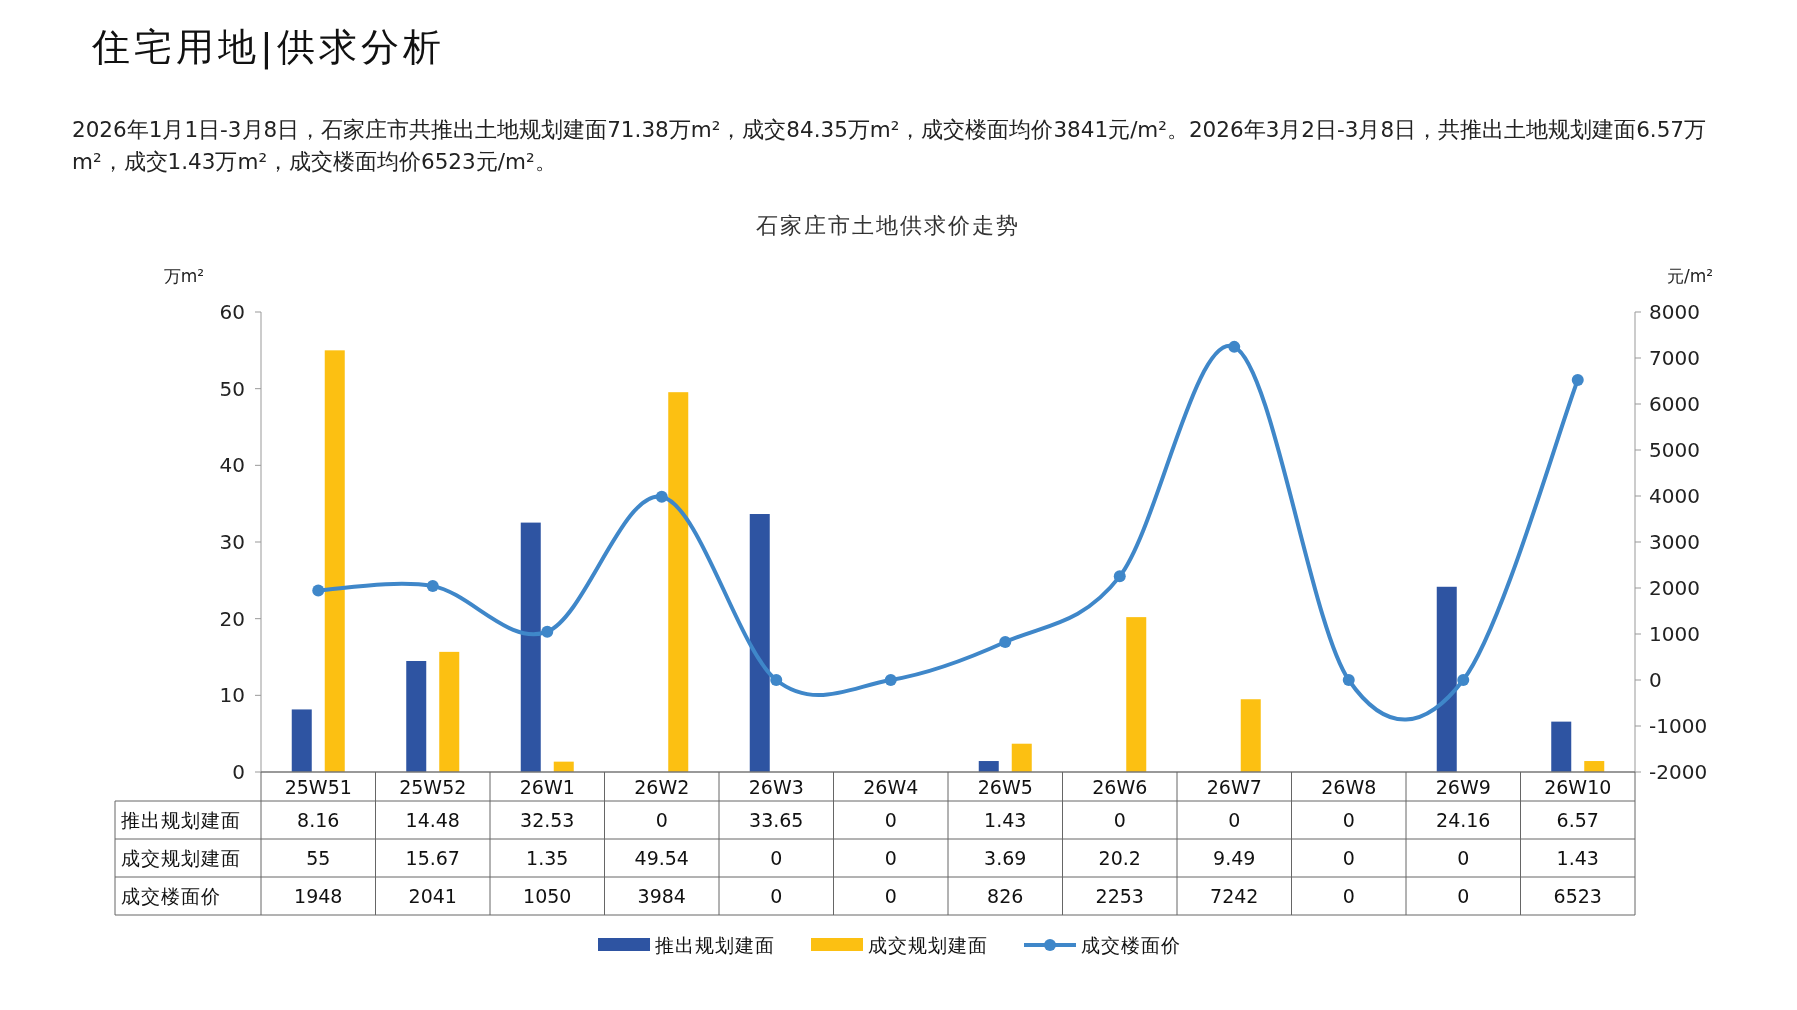 The height and width of the screenshot is (1010, 1797). What do you see at coordinates (181, 820) in the screenshot?
I see `text: 推出规划建面` at bounding box center [181, 820].